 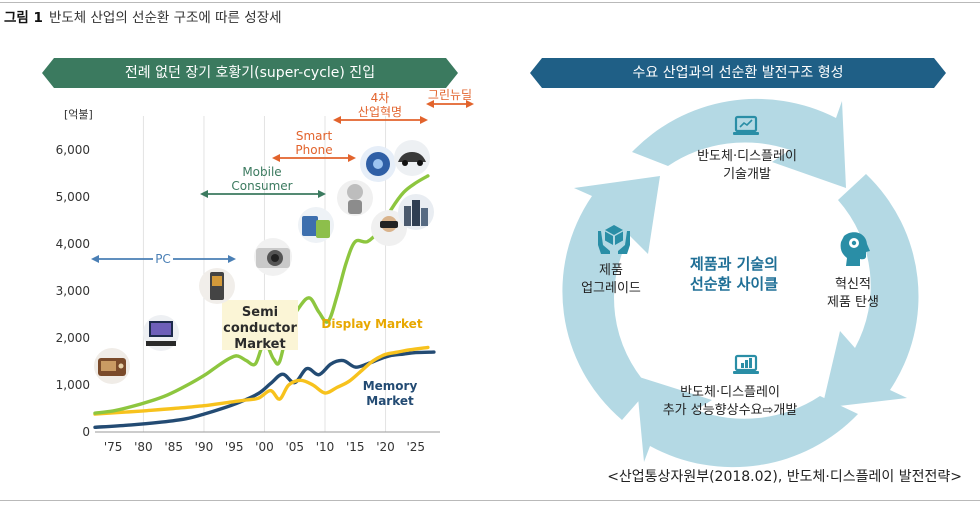 What do you see at coordinates (217, 281) in the screenshot?
I see `phone-screen` at bounding box center [217, 281].